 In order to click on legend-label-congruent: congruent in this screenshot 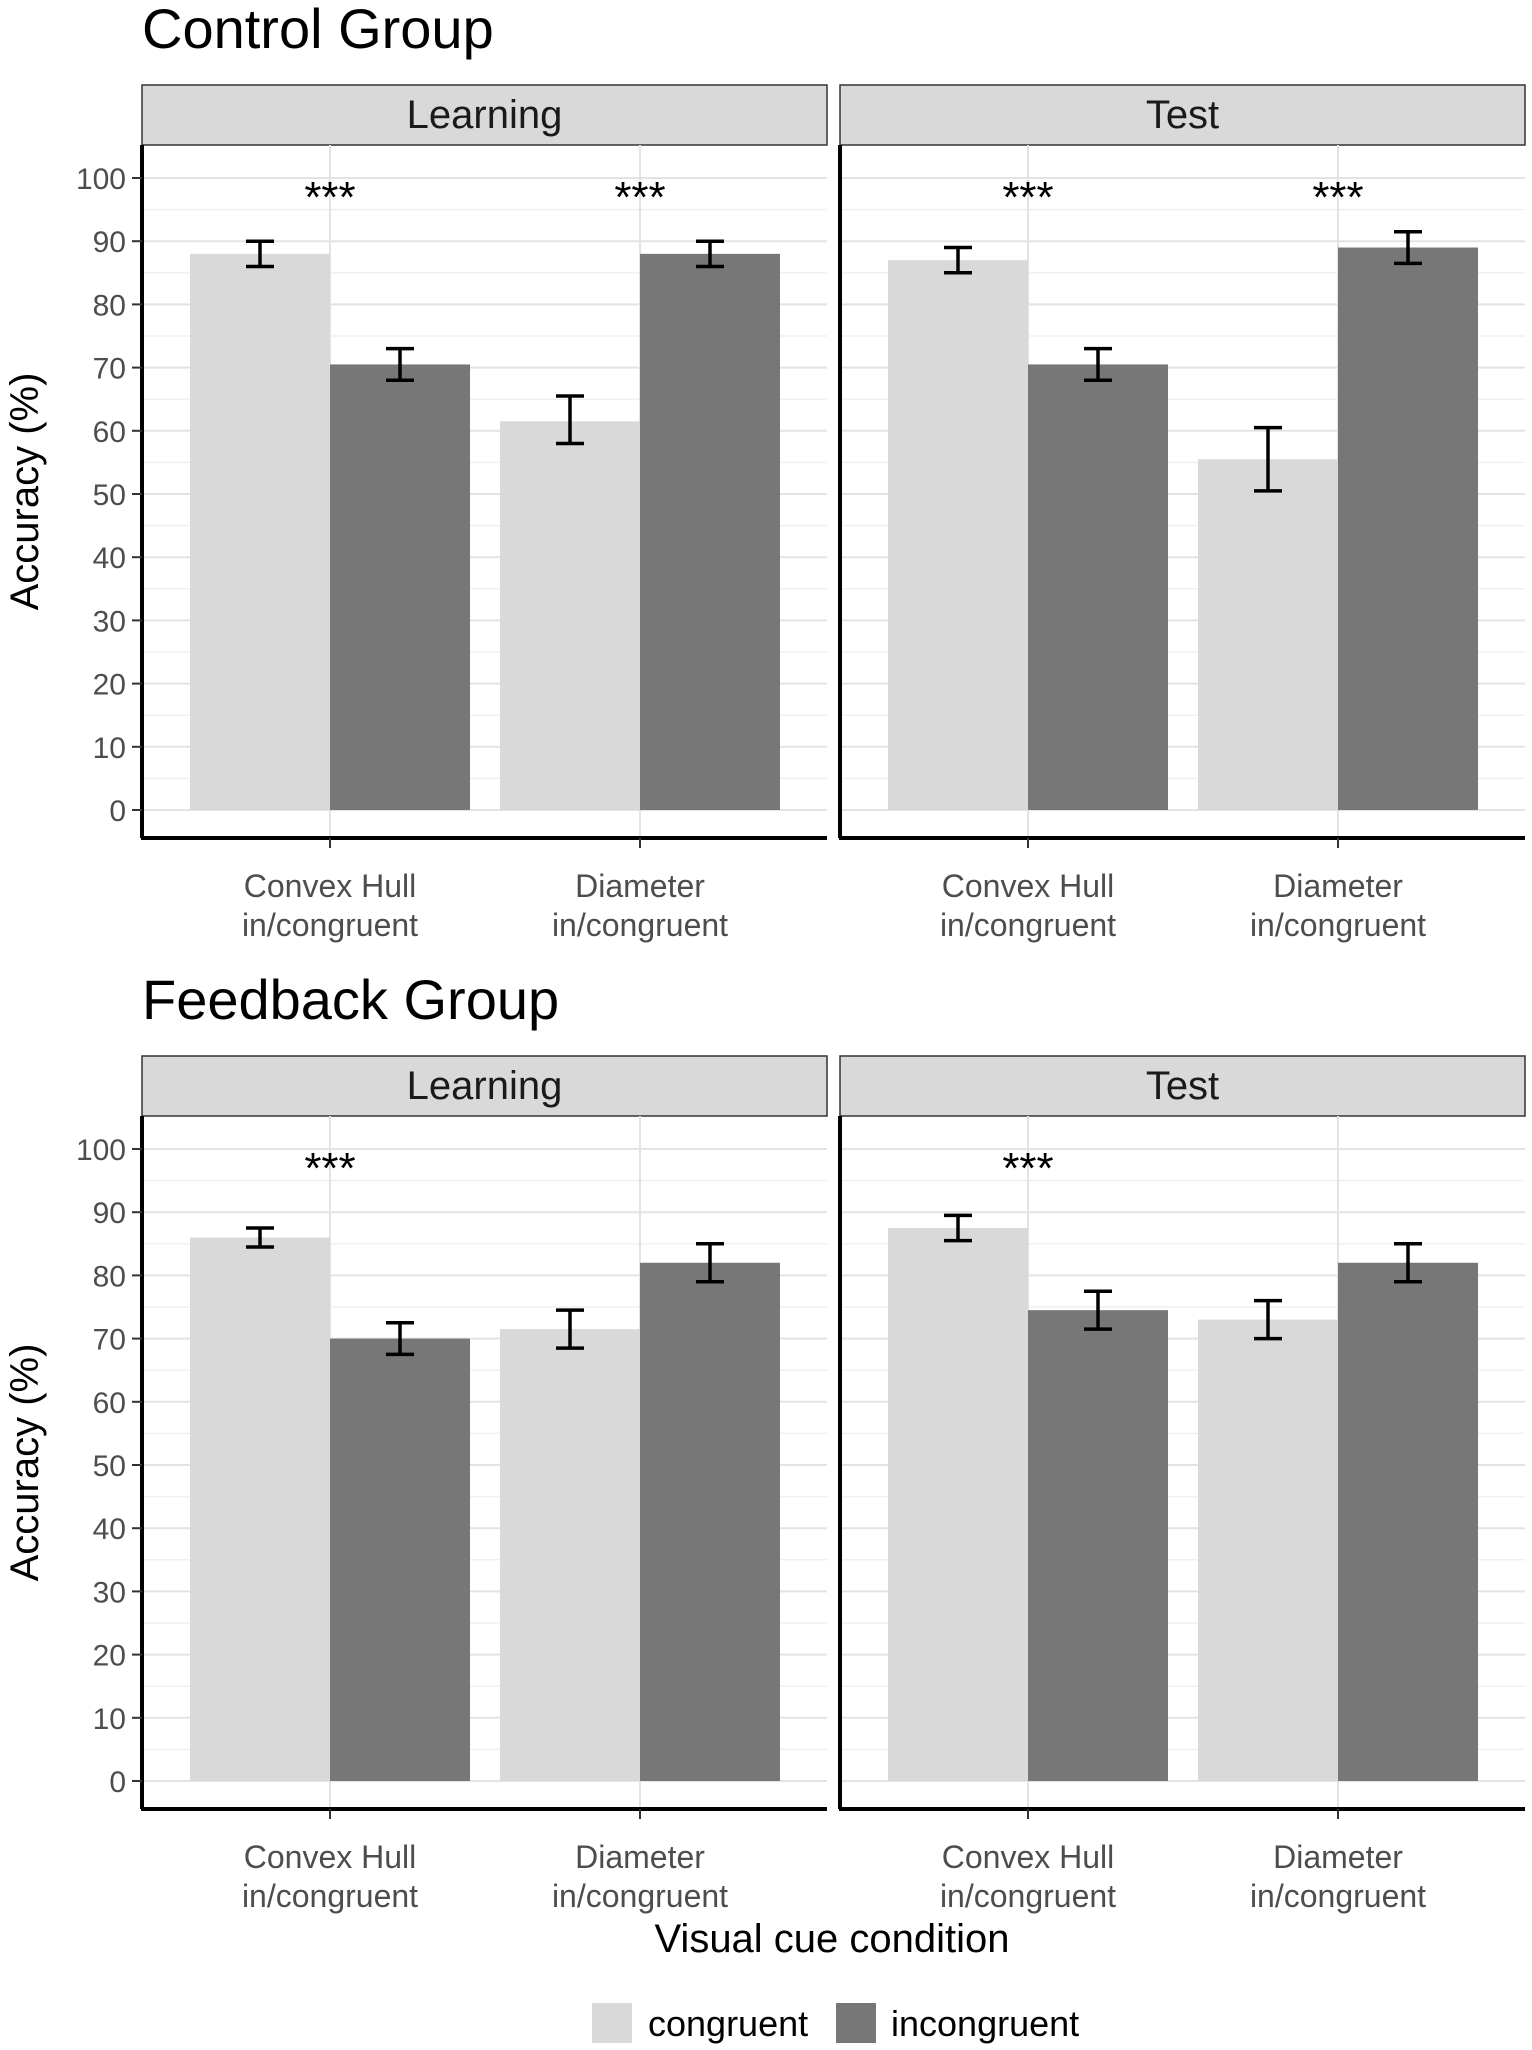, I will do `click(728, 2023)`.